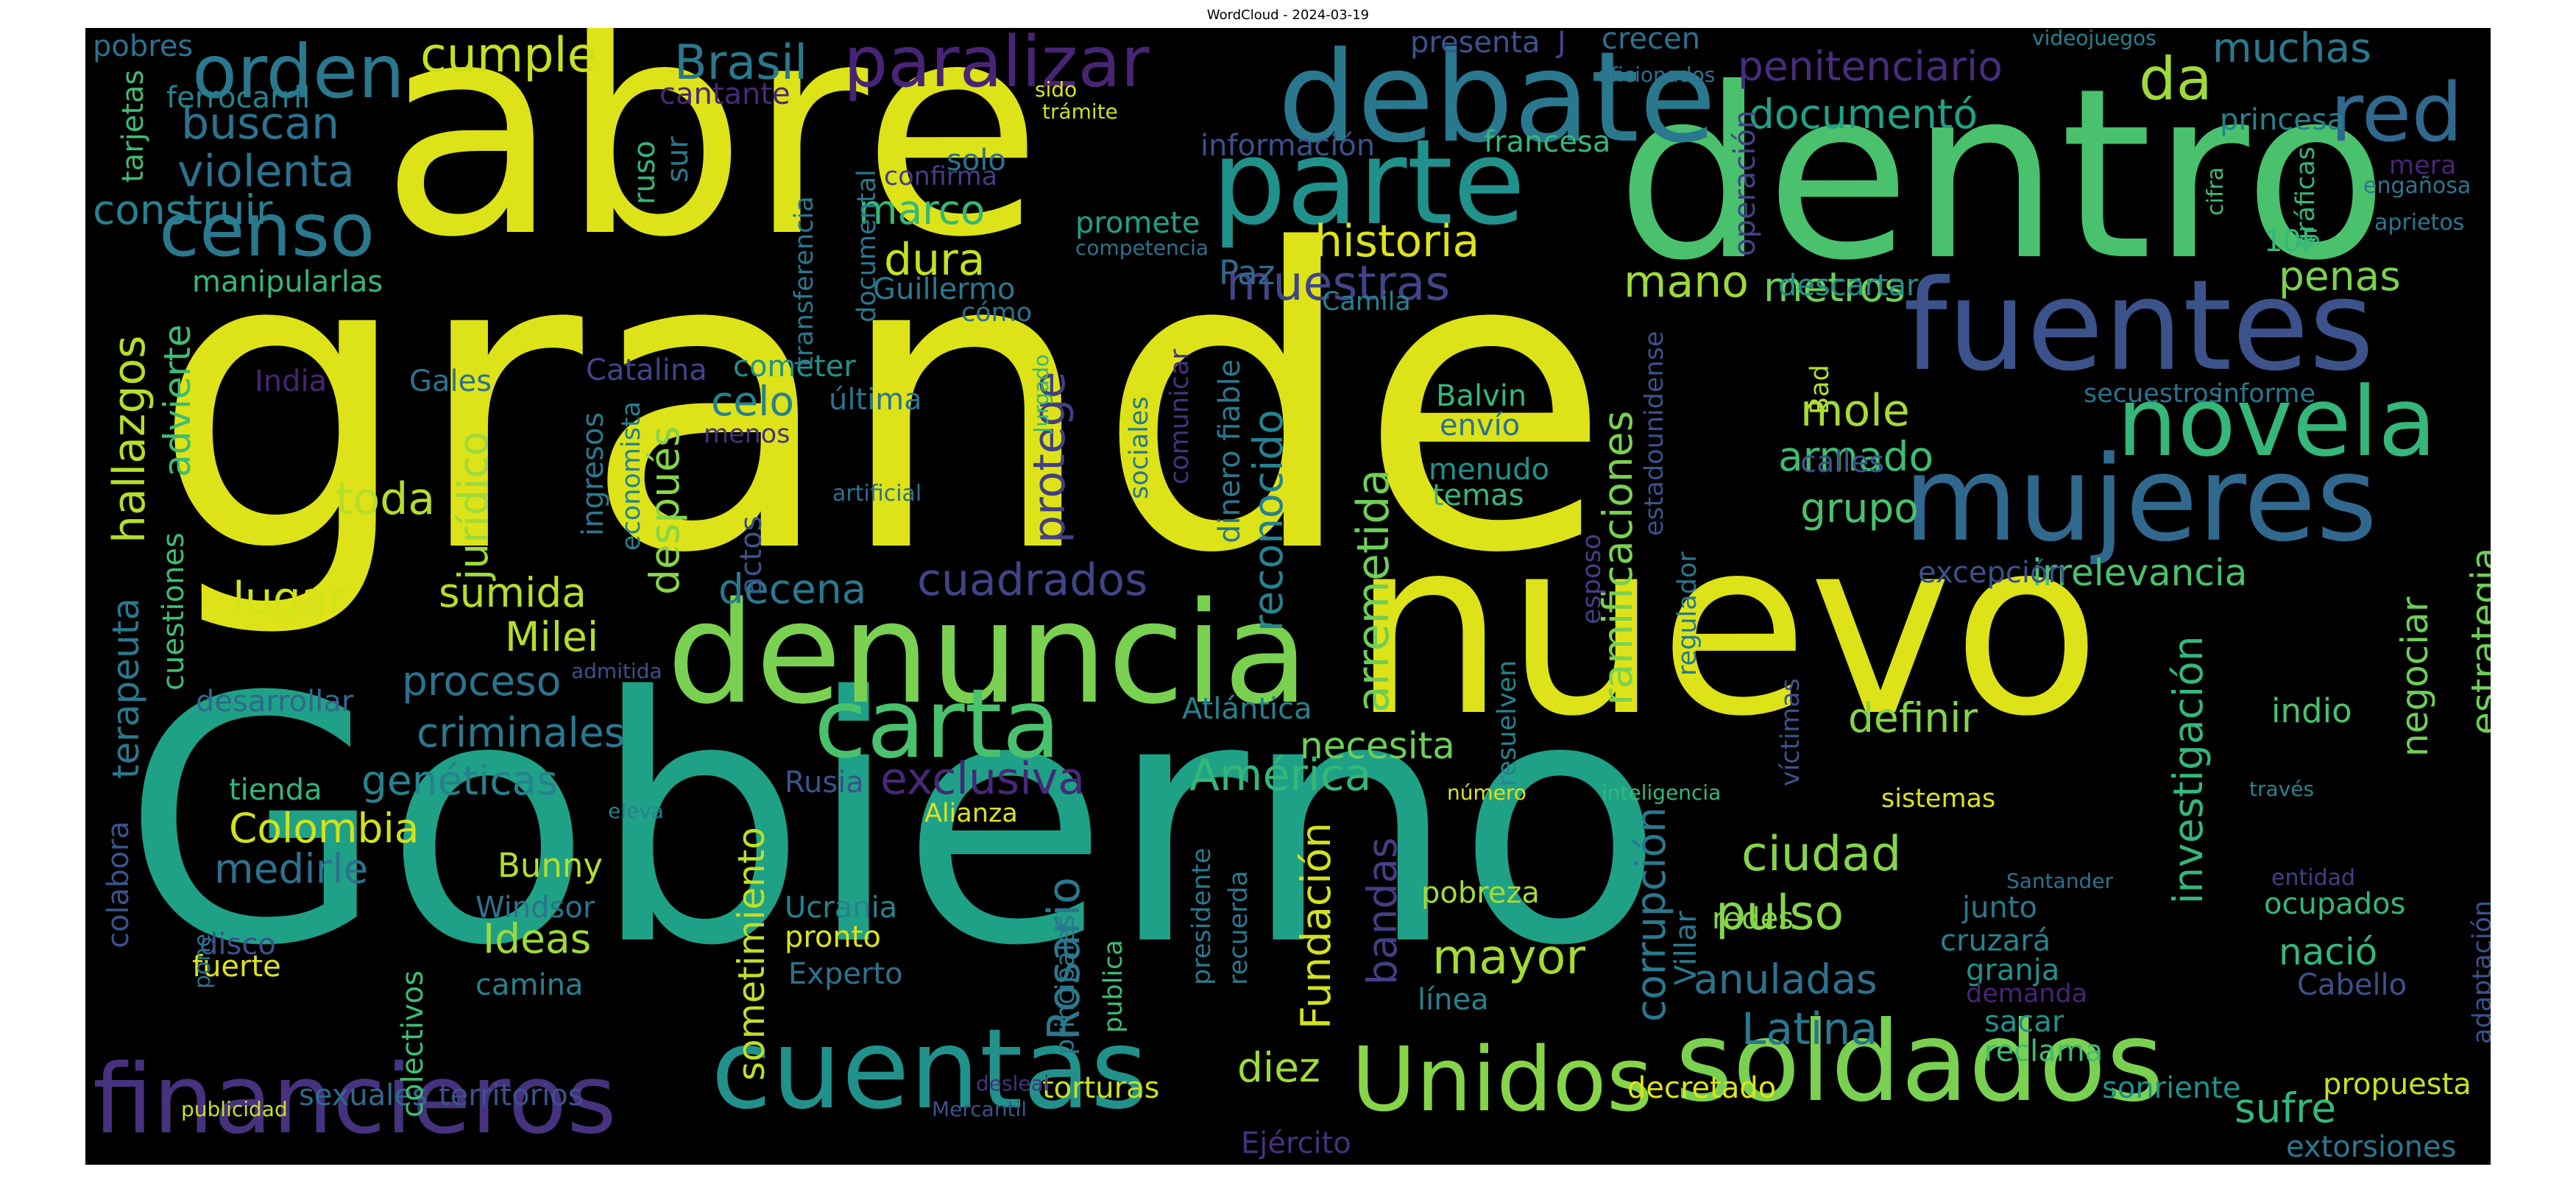 The image size is (2576, 1178). What do you see at coordinates (937, 724) in the screenshot?
I see `word-carta: carta` at bounding box center [937, 724].